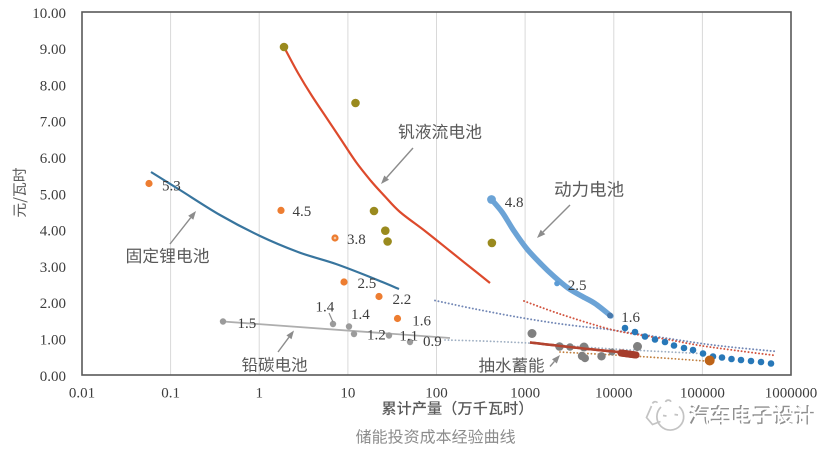 This screenshot has height=453, width=837. Describe the element at coordinates (53, 377) in the screenshot. I see `svg-text: 0.00` at that location.